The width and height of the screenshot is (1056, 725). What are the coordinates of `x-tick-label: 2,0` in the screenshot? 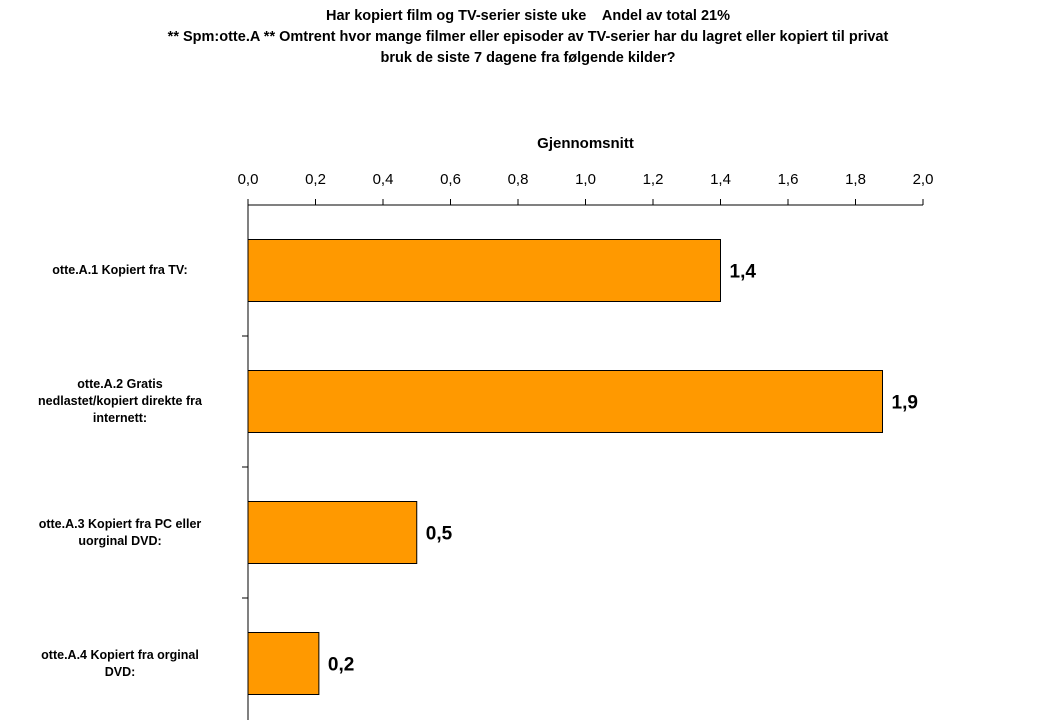 It's located at (923, 179).